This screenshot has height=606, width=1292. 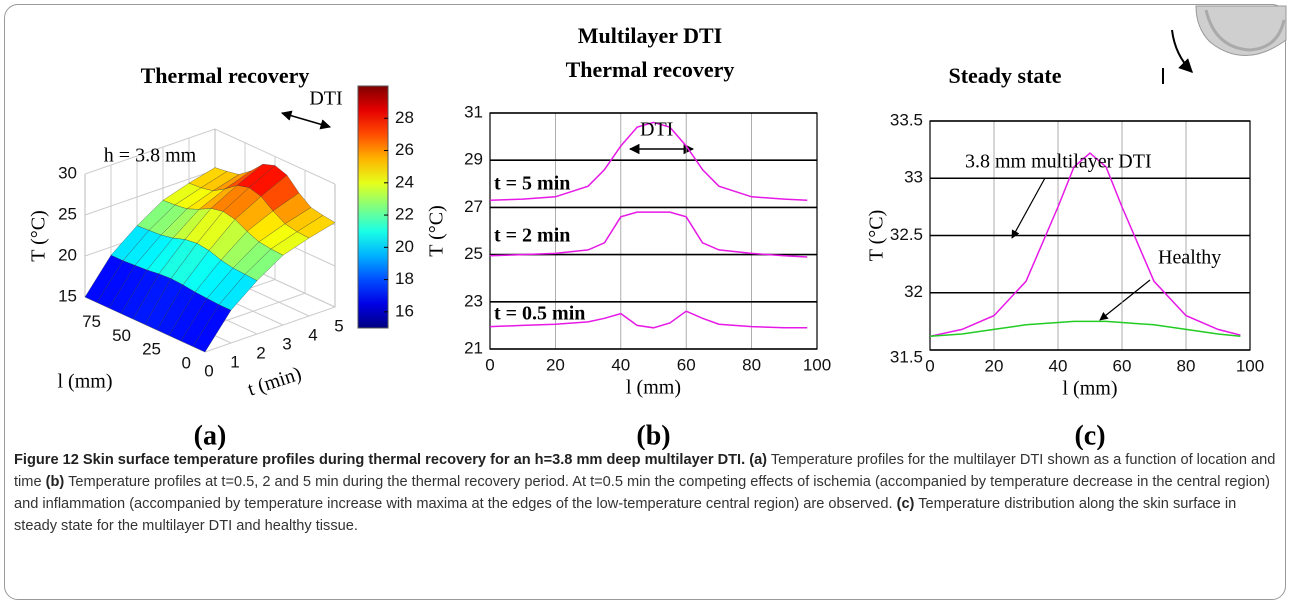 I want to click on y-tick-label: 31, so click(x=473, y=111).